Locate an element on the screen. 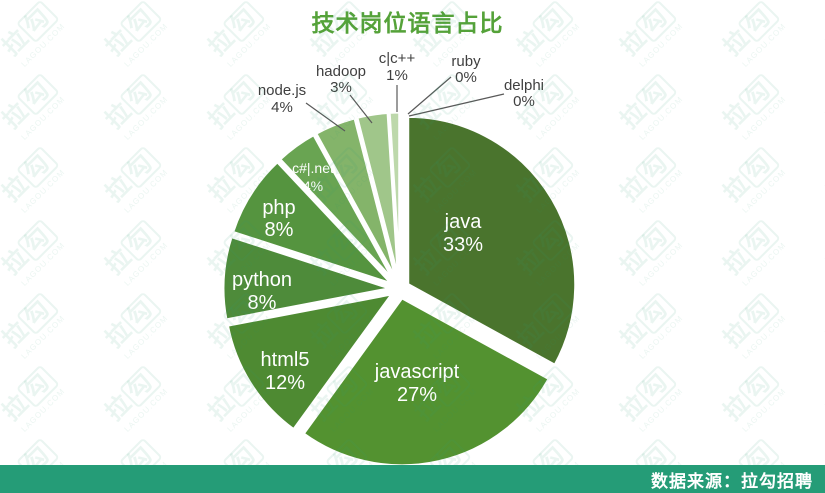  slice-value-node-js: 4% is located at coordinates (282, 107).